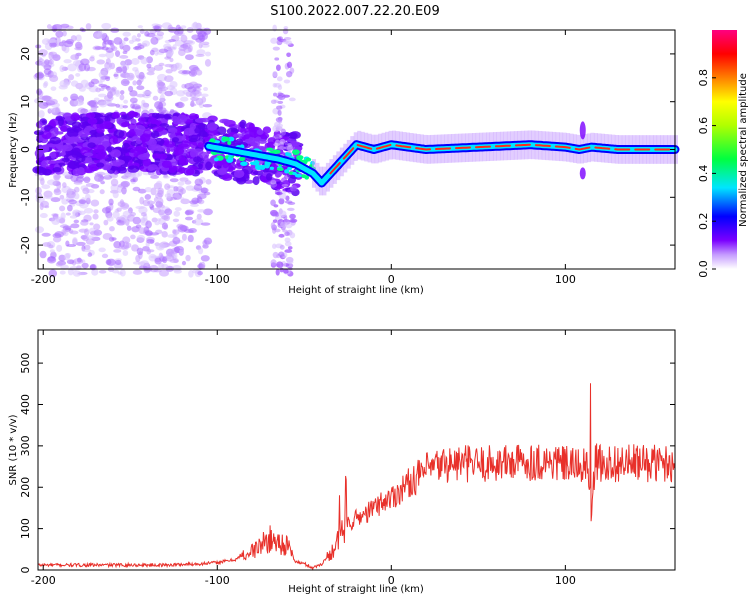 Image resolution: width=750 pixels, height=604 pixels. What do you see at coordinates (25, 528) in the screenshot?
I see `snr-ytick-label: 100` at bounding box center [25, 528].